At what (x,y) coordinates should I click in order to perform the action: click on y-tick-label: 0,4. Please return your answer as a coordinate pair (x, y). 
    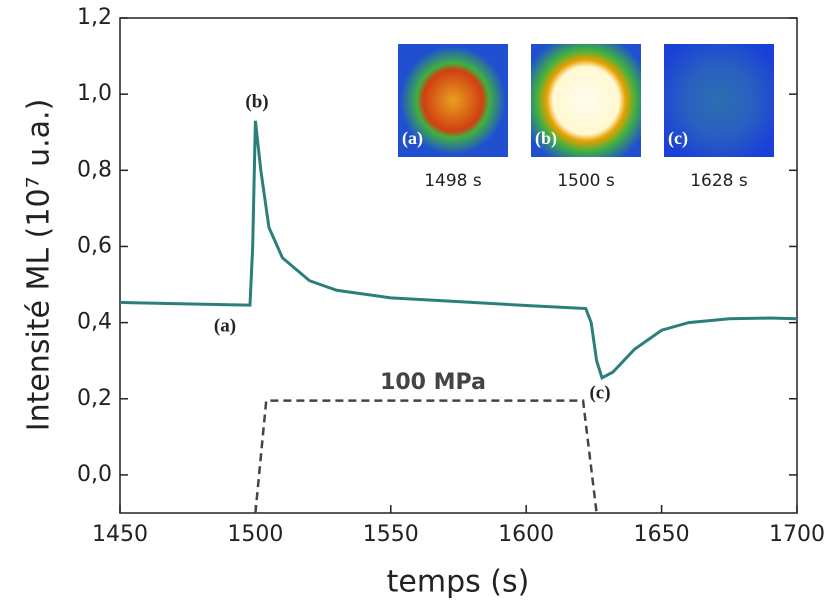
    Looking at the image, I should click on (94, 322).